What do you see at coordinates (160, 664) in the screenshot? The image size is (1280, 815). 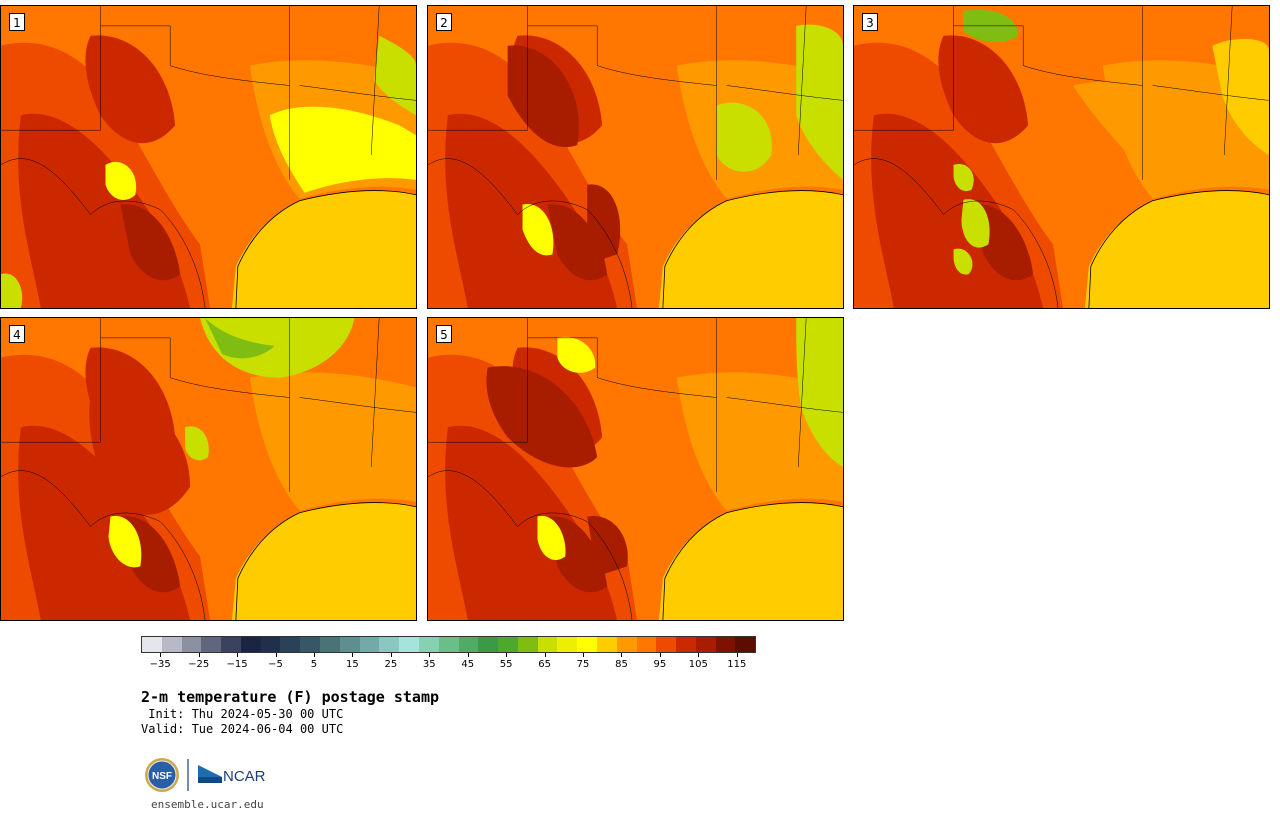 I see `colorbar-tick-label: −35` at bounding box center [160, 664].